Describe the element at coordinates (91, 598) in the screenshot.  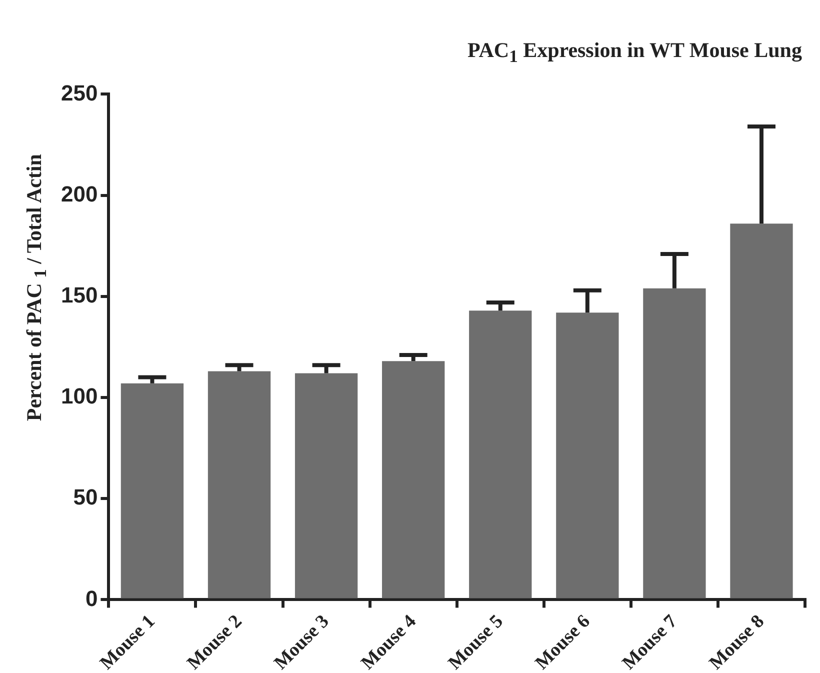
I see `y-tick-label: 0` at that location.